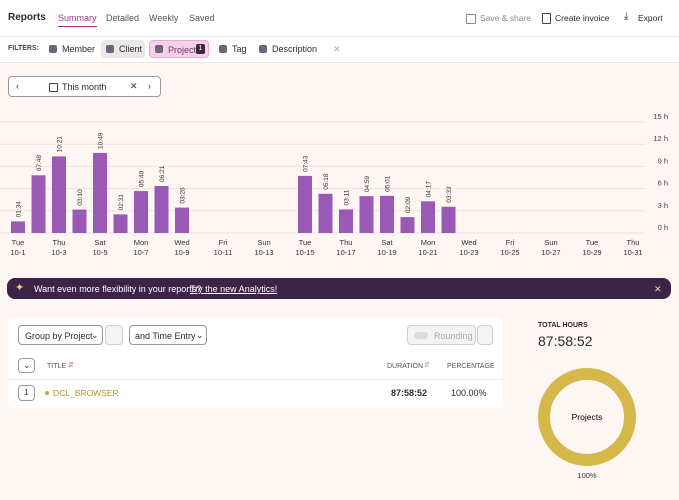  Describe the element at coordinates (582, 18) in the screenshot. I see `action: Create invoice` at that location.